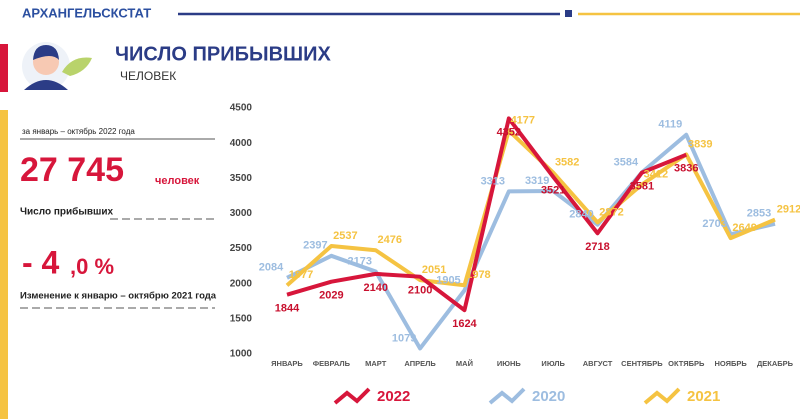 The width and height of the screenshot is (800, 419). I want to click on data-label: 2840, so click(581, 215).